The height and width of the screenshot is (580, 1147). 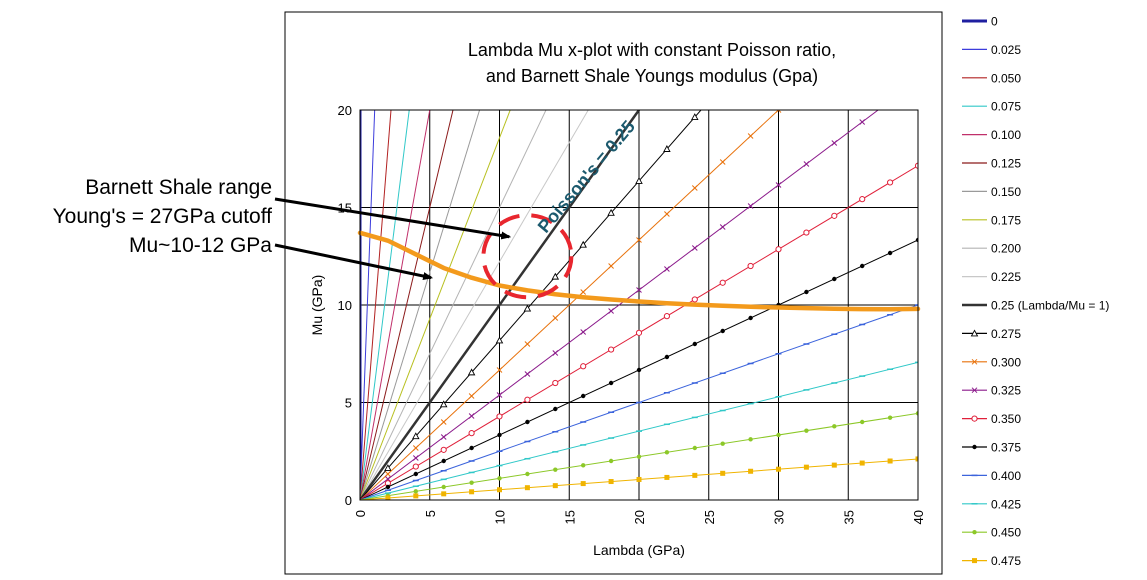 I want to click on legend-label-10: 0.25 (Lambda/Mu = 1), so click(x=1050, y=306).